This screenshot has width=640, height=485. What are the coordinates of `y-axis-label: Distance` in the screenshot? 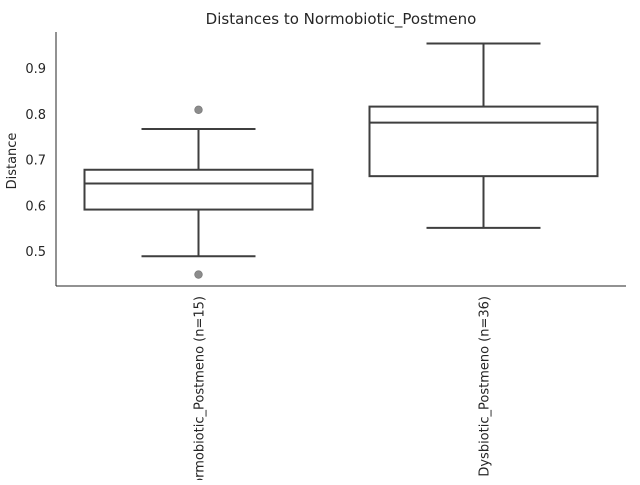 It's located at (12, 161).